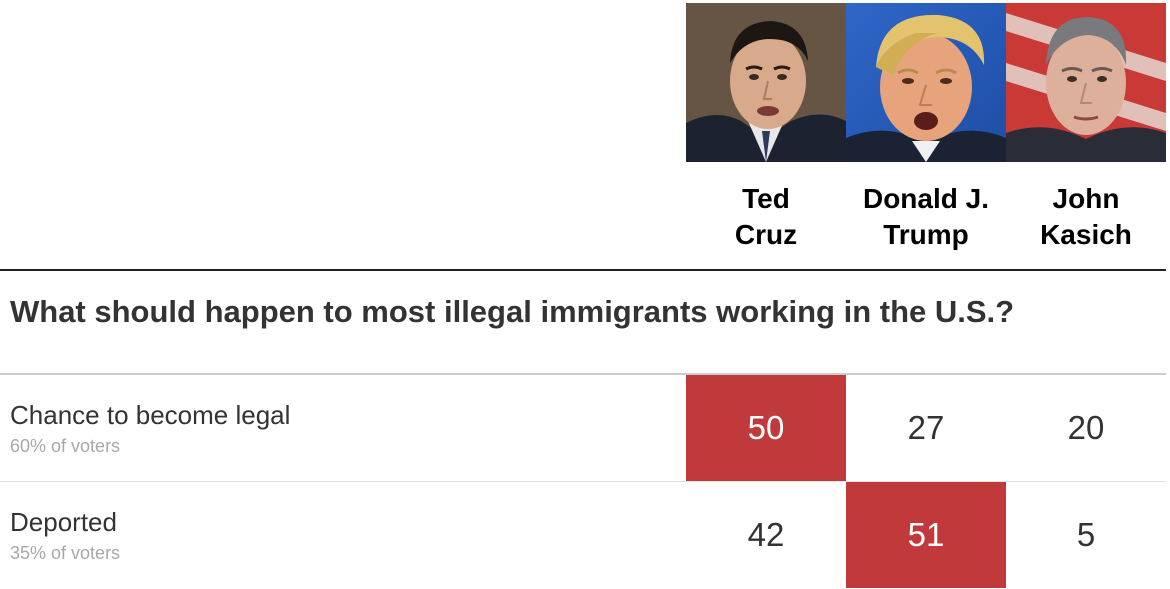 Image resolution: width=1170 pixels, height=589 pixels. I want to click on candidate-ted-cruz: Ted Cruz, so click(766, 134).